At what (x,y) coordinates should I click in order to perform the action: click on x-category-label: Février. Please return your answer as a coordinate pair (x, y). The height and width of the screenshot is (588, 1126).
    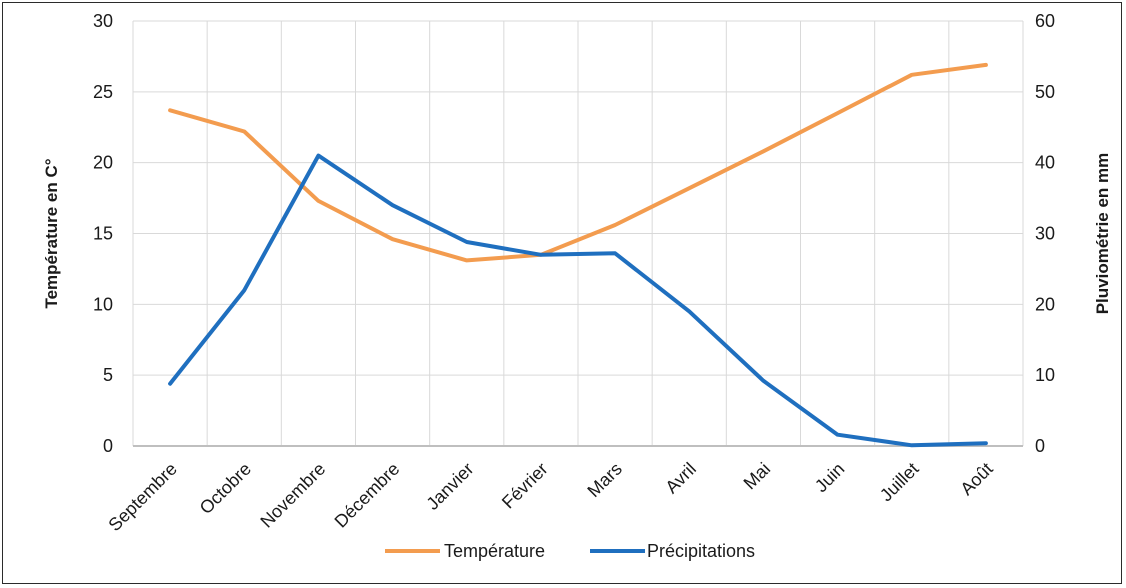
    Looking at the image, I should click on (525, 486).